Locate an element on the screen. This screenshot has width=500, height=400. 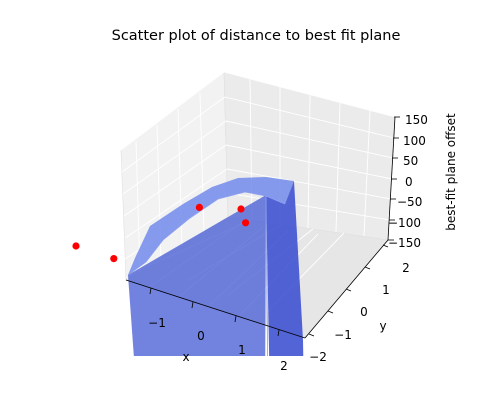
z-tick-label: −50 is located at coordinates (409, 202).